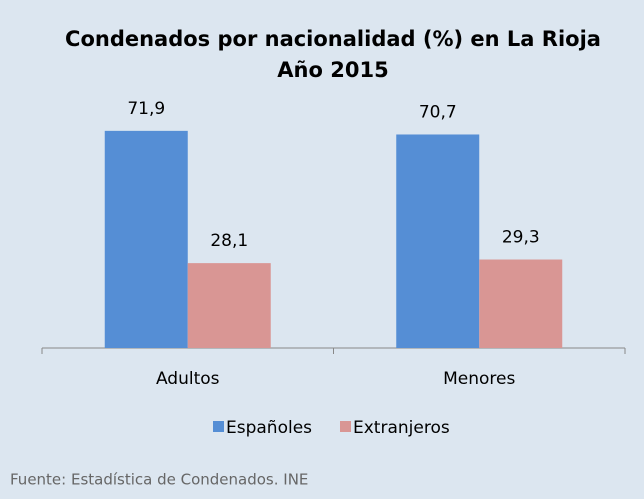  I want to click on data-label: 71,9, so click(146, 109).